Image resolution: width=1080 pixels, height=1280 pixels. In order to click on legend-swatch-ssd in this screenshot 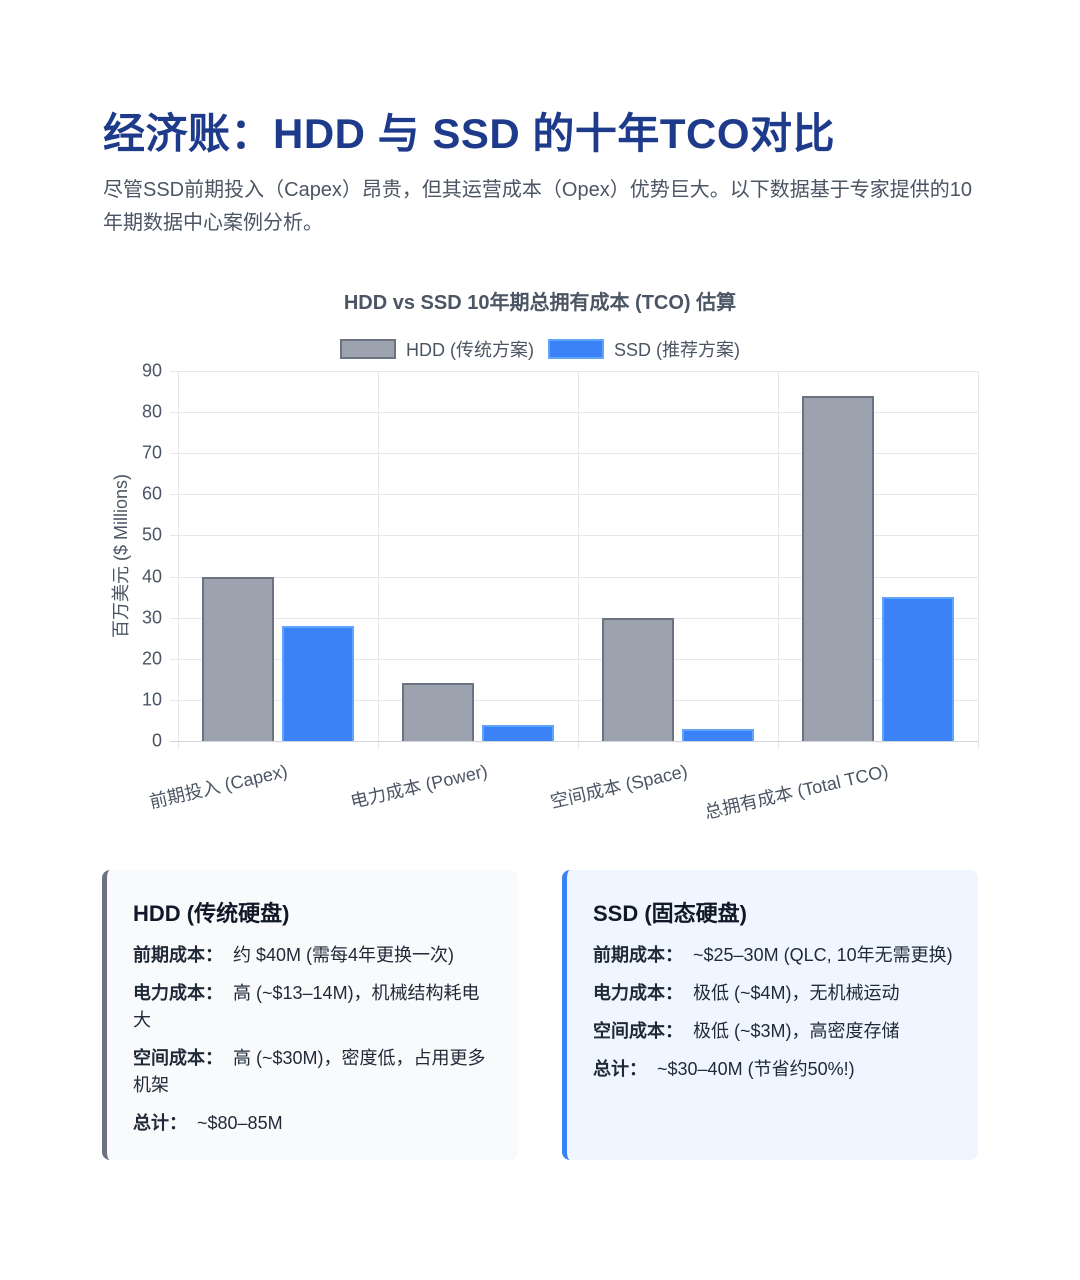, I will do `click(576, 349)`.